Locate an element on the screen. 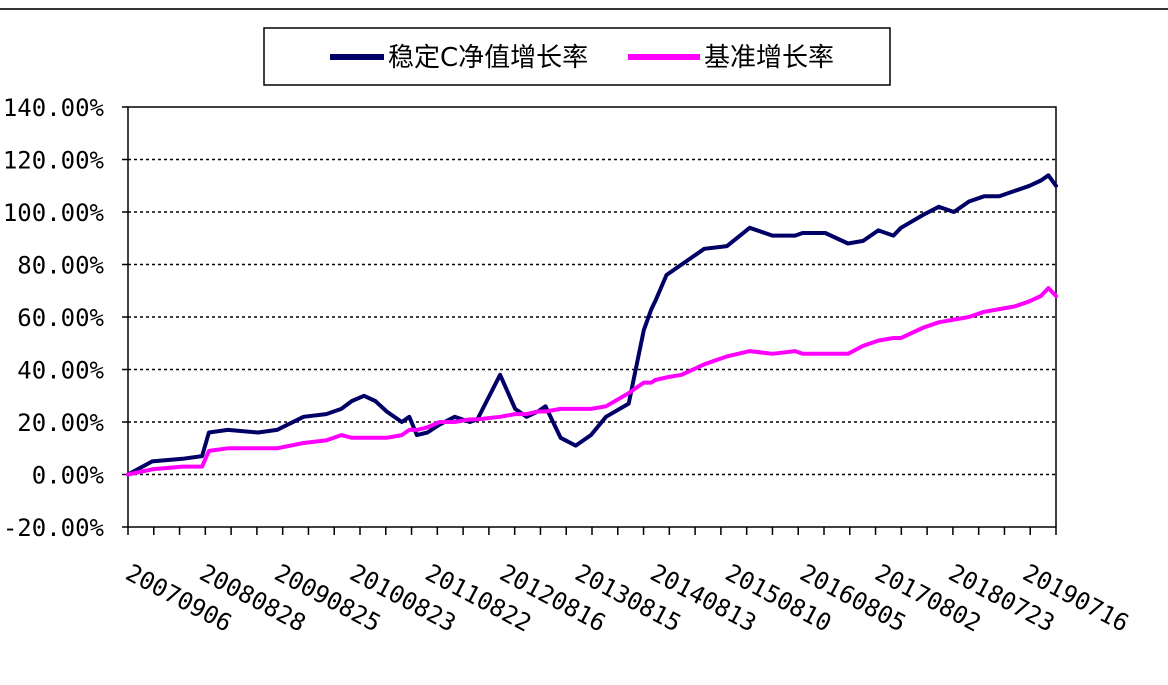 This screenshot has width=1168, height=685. y-tick-label: 80.00% is located at coordinates (60, 266).